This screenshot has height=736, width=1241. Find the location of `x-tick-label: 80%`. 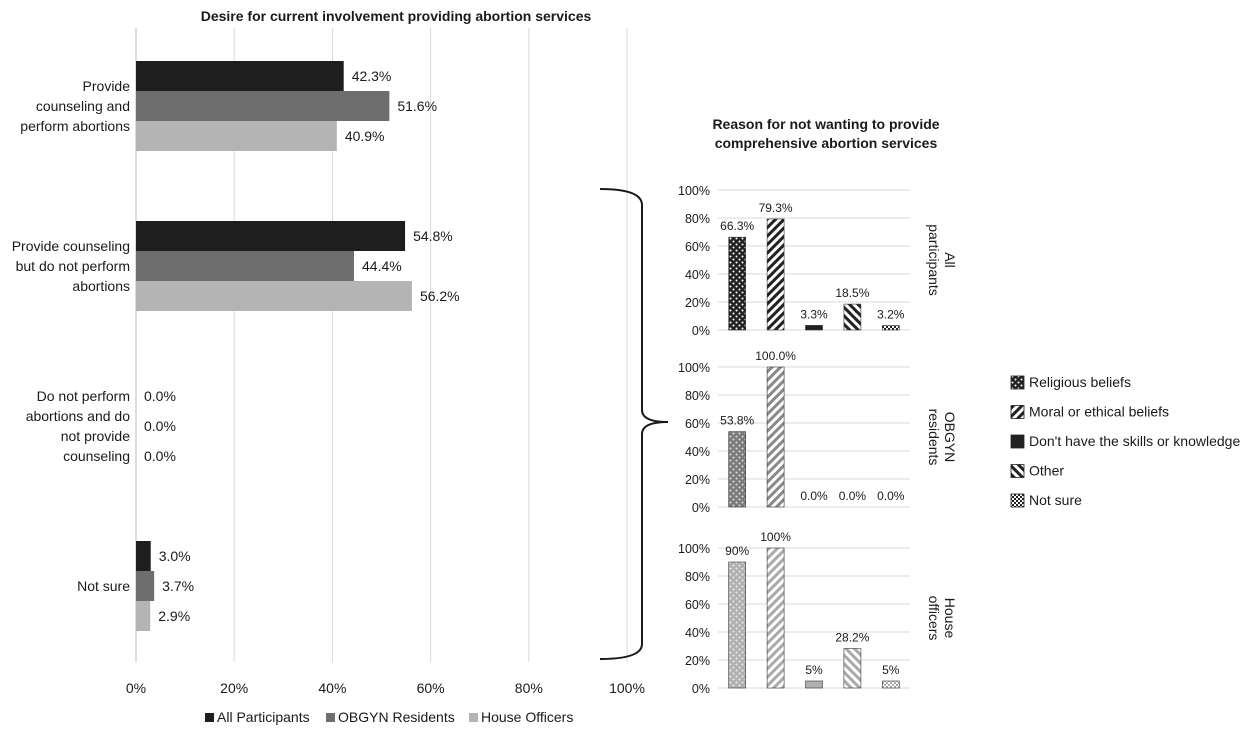

x-tick-label: 80% is located at coordinates (529, 688).